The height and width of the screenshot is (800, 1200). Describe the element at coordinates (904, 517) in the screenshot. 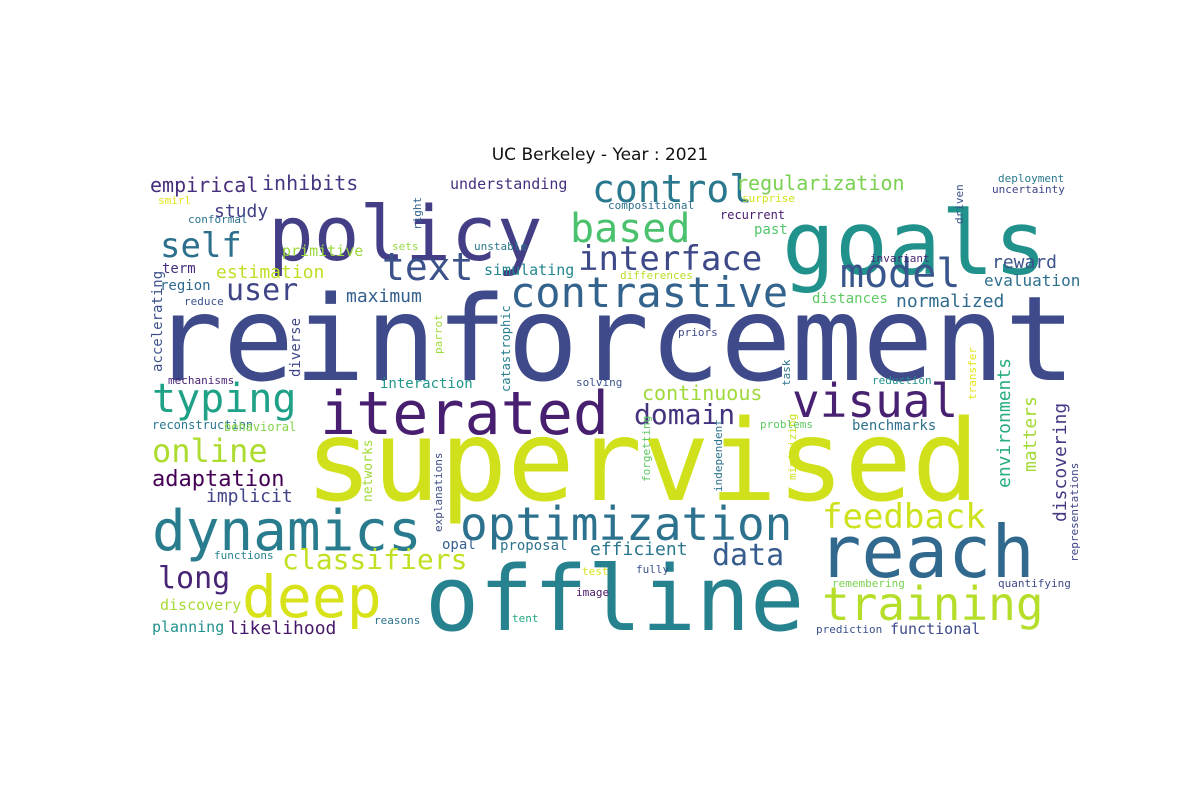

I see `cloud-word-feedback: feedback` at that location.